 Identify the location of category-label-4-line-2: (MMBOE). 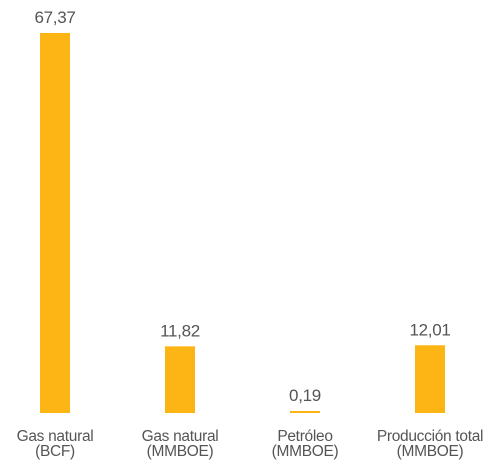
(430, 451).